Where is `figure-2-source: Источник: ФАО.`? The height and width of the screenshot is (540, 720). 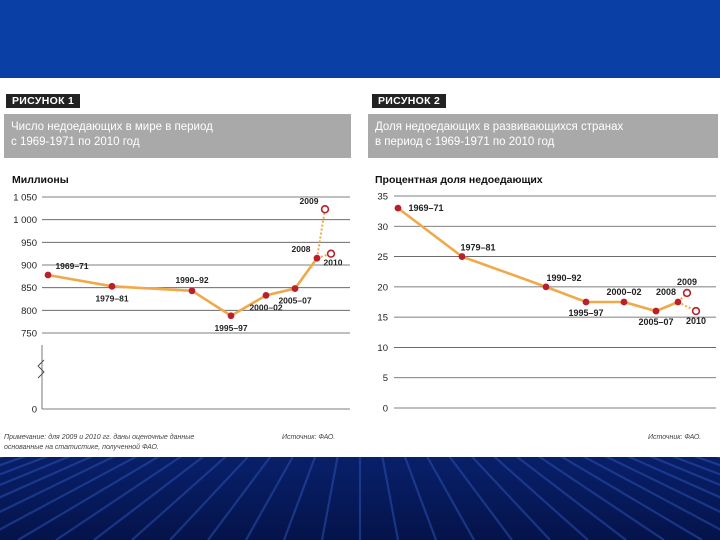 figure-2-source: Источник: ФАО. is located at coordinates (675, 437).